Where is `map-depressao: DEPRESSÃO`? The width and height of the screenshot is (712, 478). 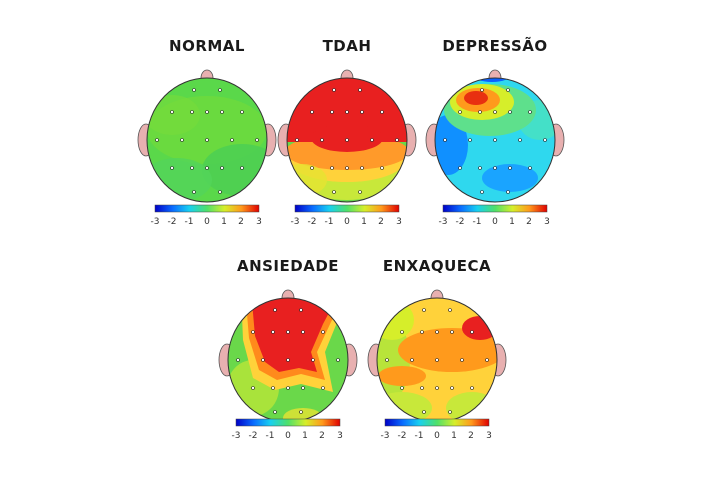
map-depressao: DEPRESSÃO is located at coordinates (495, 130).